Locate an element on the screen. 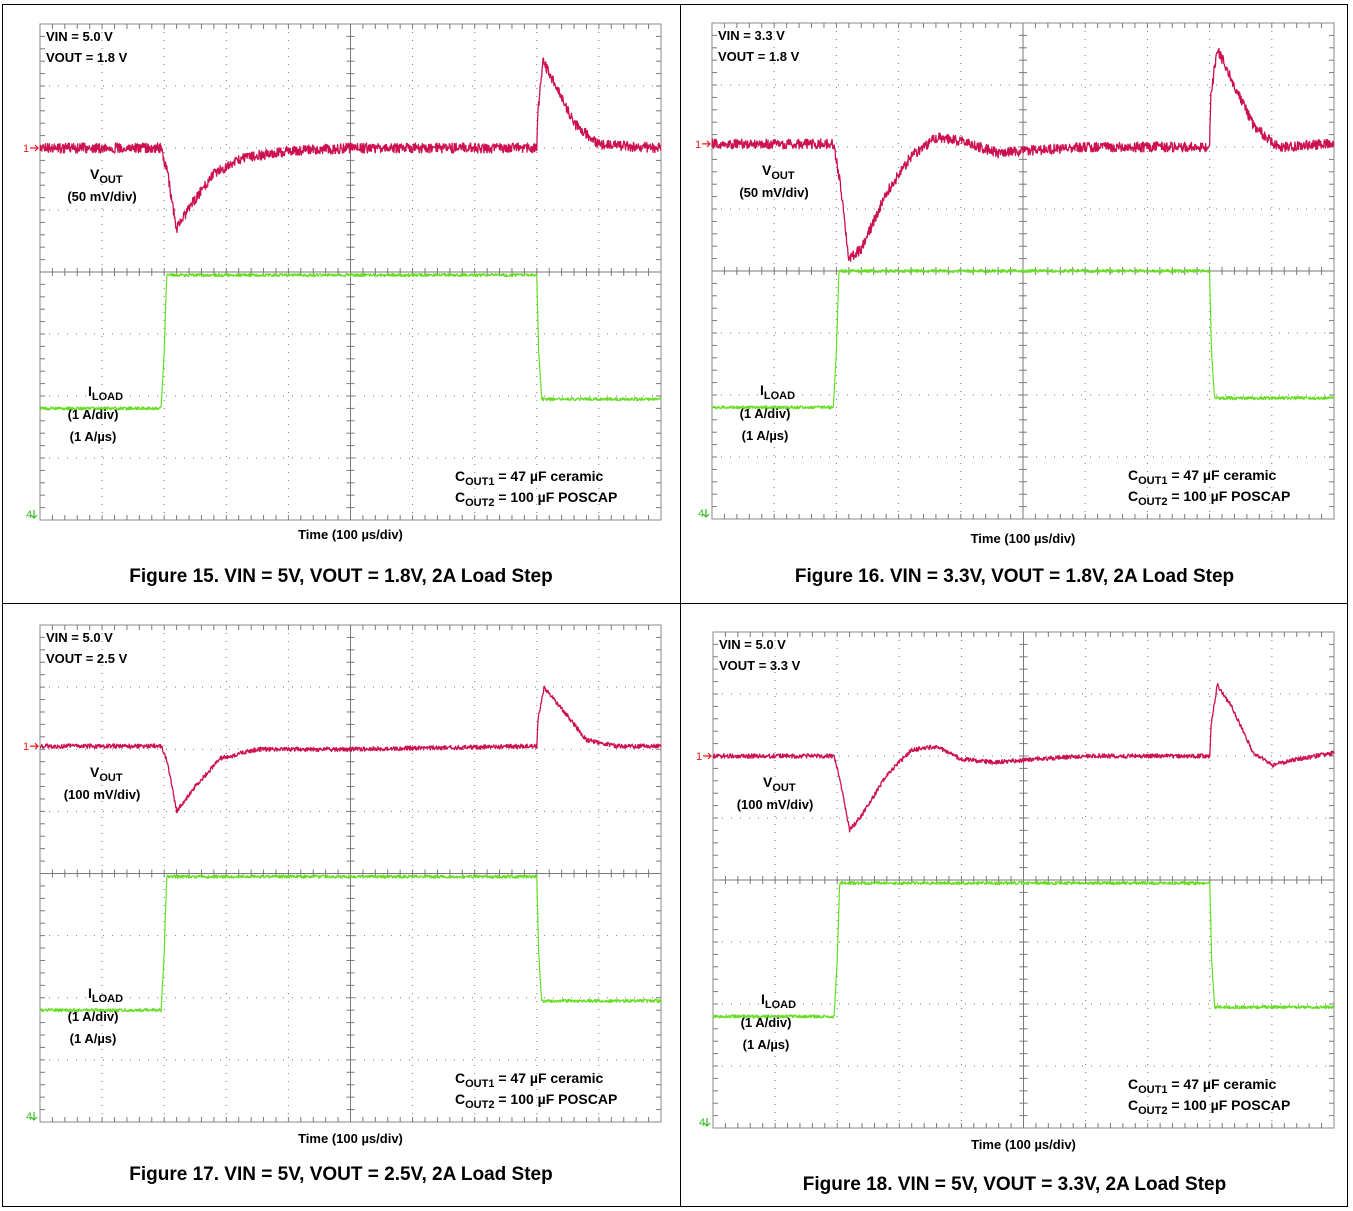  vout-setting-label: VOUT = 2.5 V is located at coordinates (87, 658).